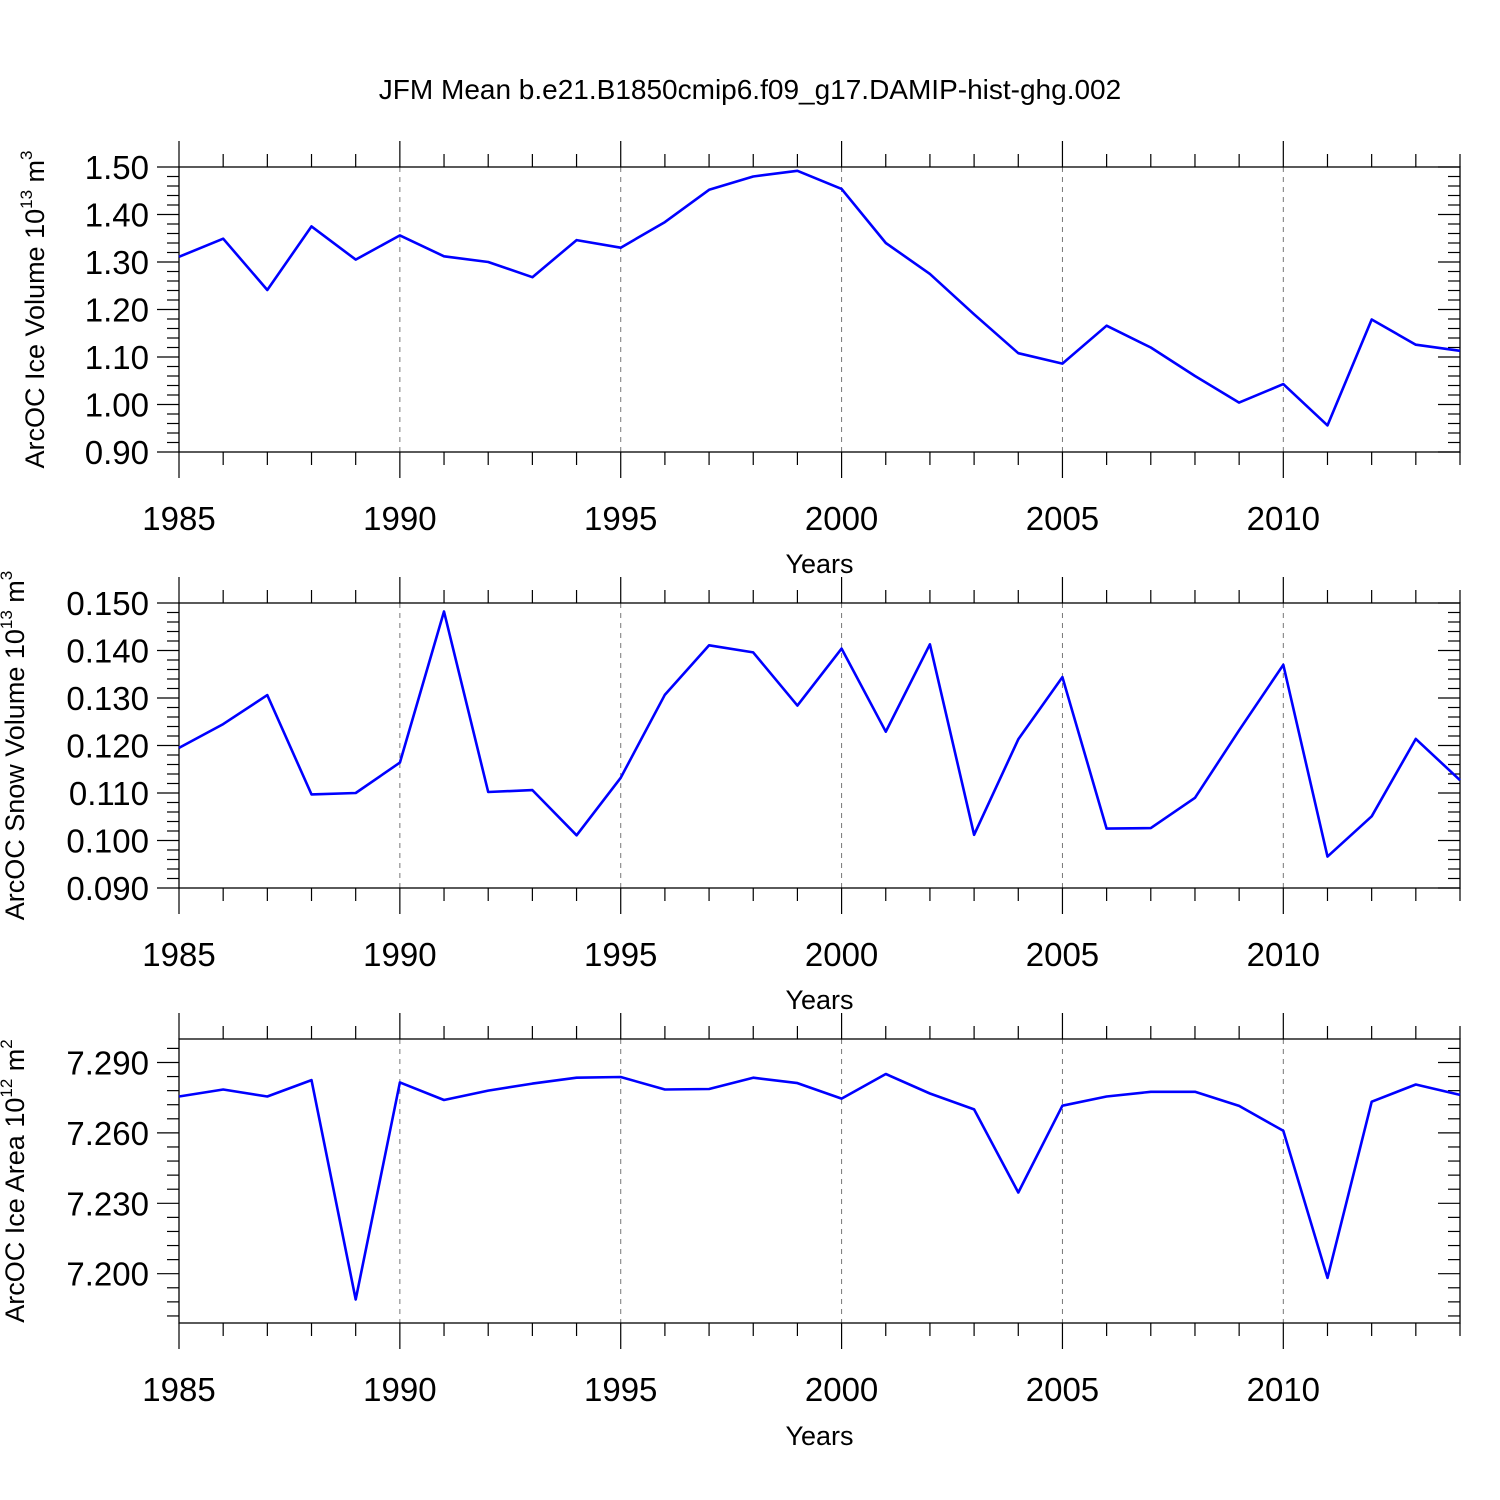  I want to click on y-tick-label: 0.110, so click(109, 793).